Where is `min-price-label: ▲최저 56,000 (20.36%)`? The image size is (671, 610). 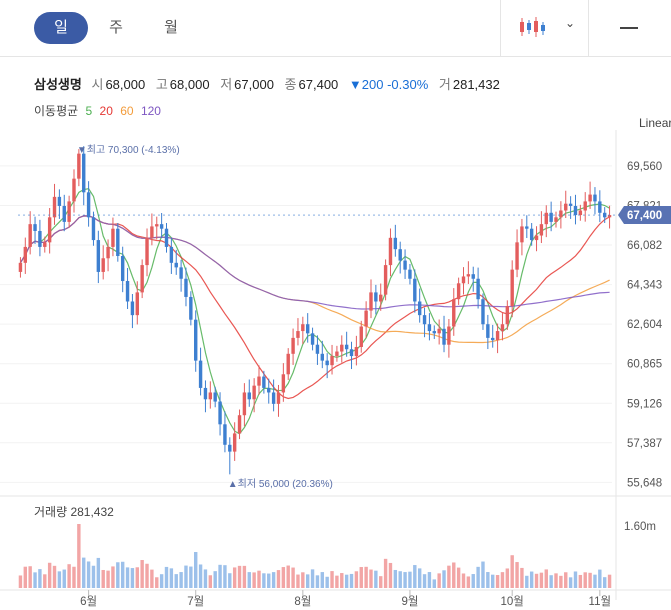
min-price-label: ▲최저 56,000 (20.36%) is located at coordinates (280, 484).